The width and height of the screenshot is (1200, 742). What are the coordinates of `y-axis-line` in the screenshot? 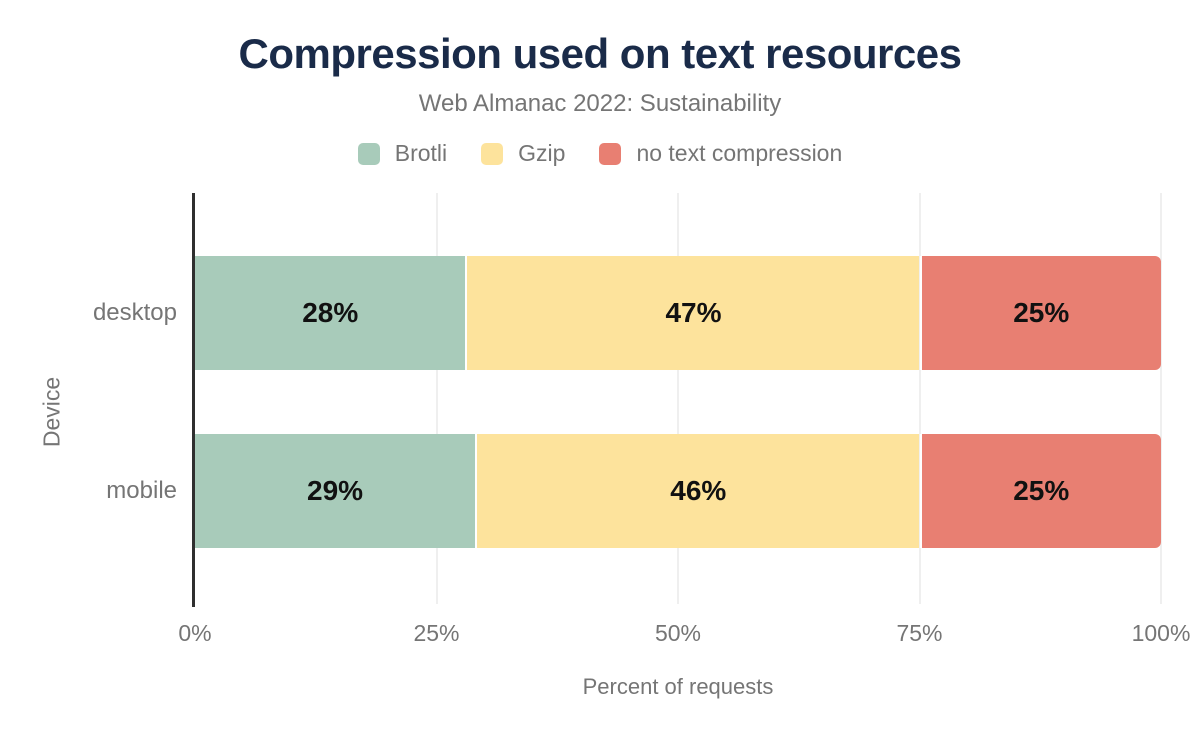 It's located at (193, 400).